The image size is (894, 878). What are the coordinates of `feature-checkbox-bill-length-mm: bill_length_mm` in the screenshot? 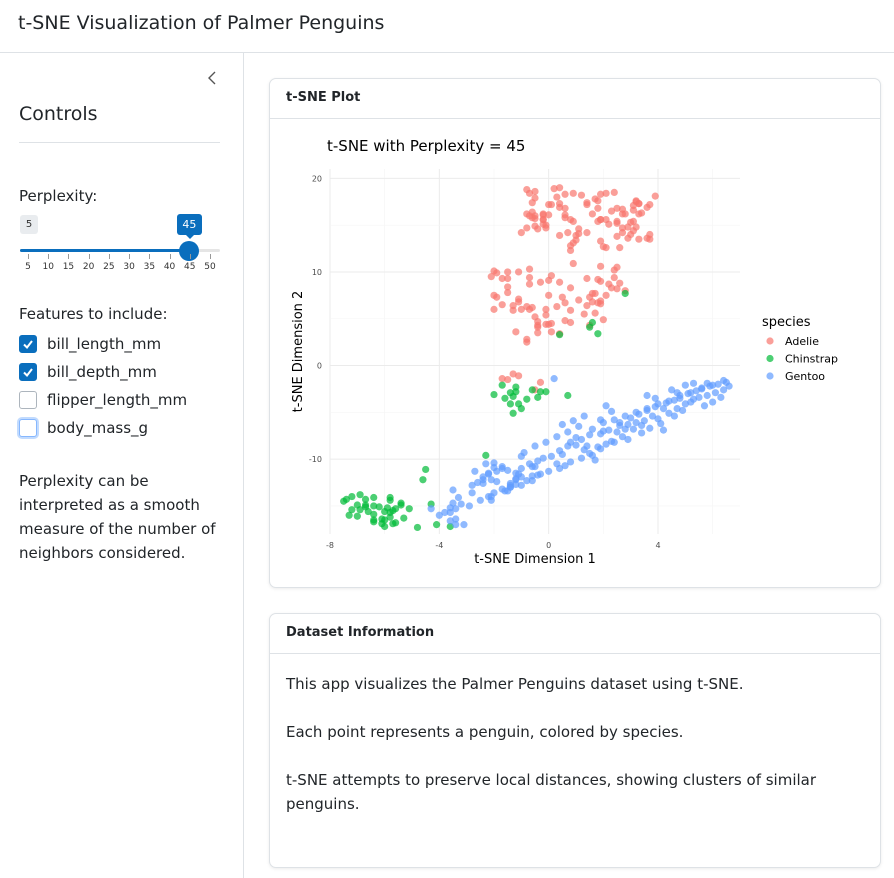 It's located at (90, 344).